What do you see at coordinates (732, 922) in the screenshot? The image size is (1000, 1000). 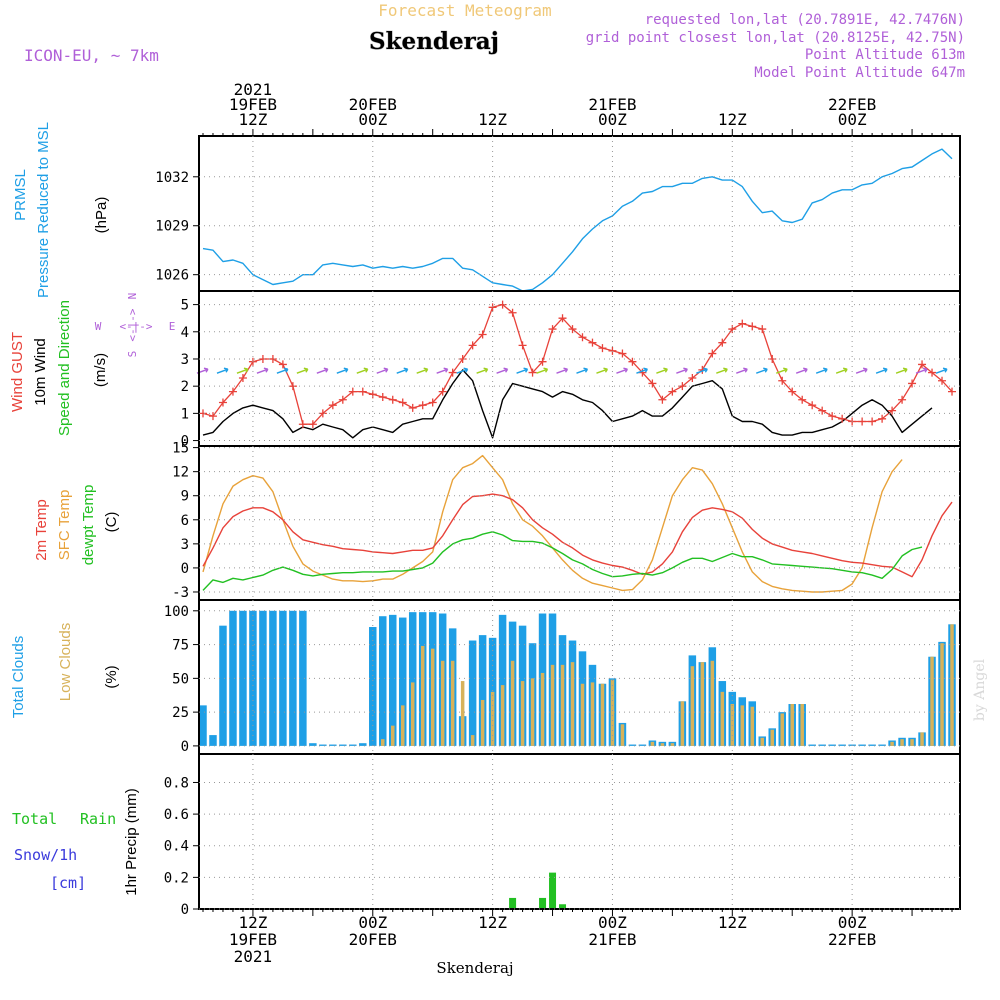 I see `time-label-bottom: 12Z` at bounding box center [732, 922].